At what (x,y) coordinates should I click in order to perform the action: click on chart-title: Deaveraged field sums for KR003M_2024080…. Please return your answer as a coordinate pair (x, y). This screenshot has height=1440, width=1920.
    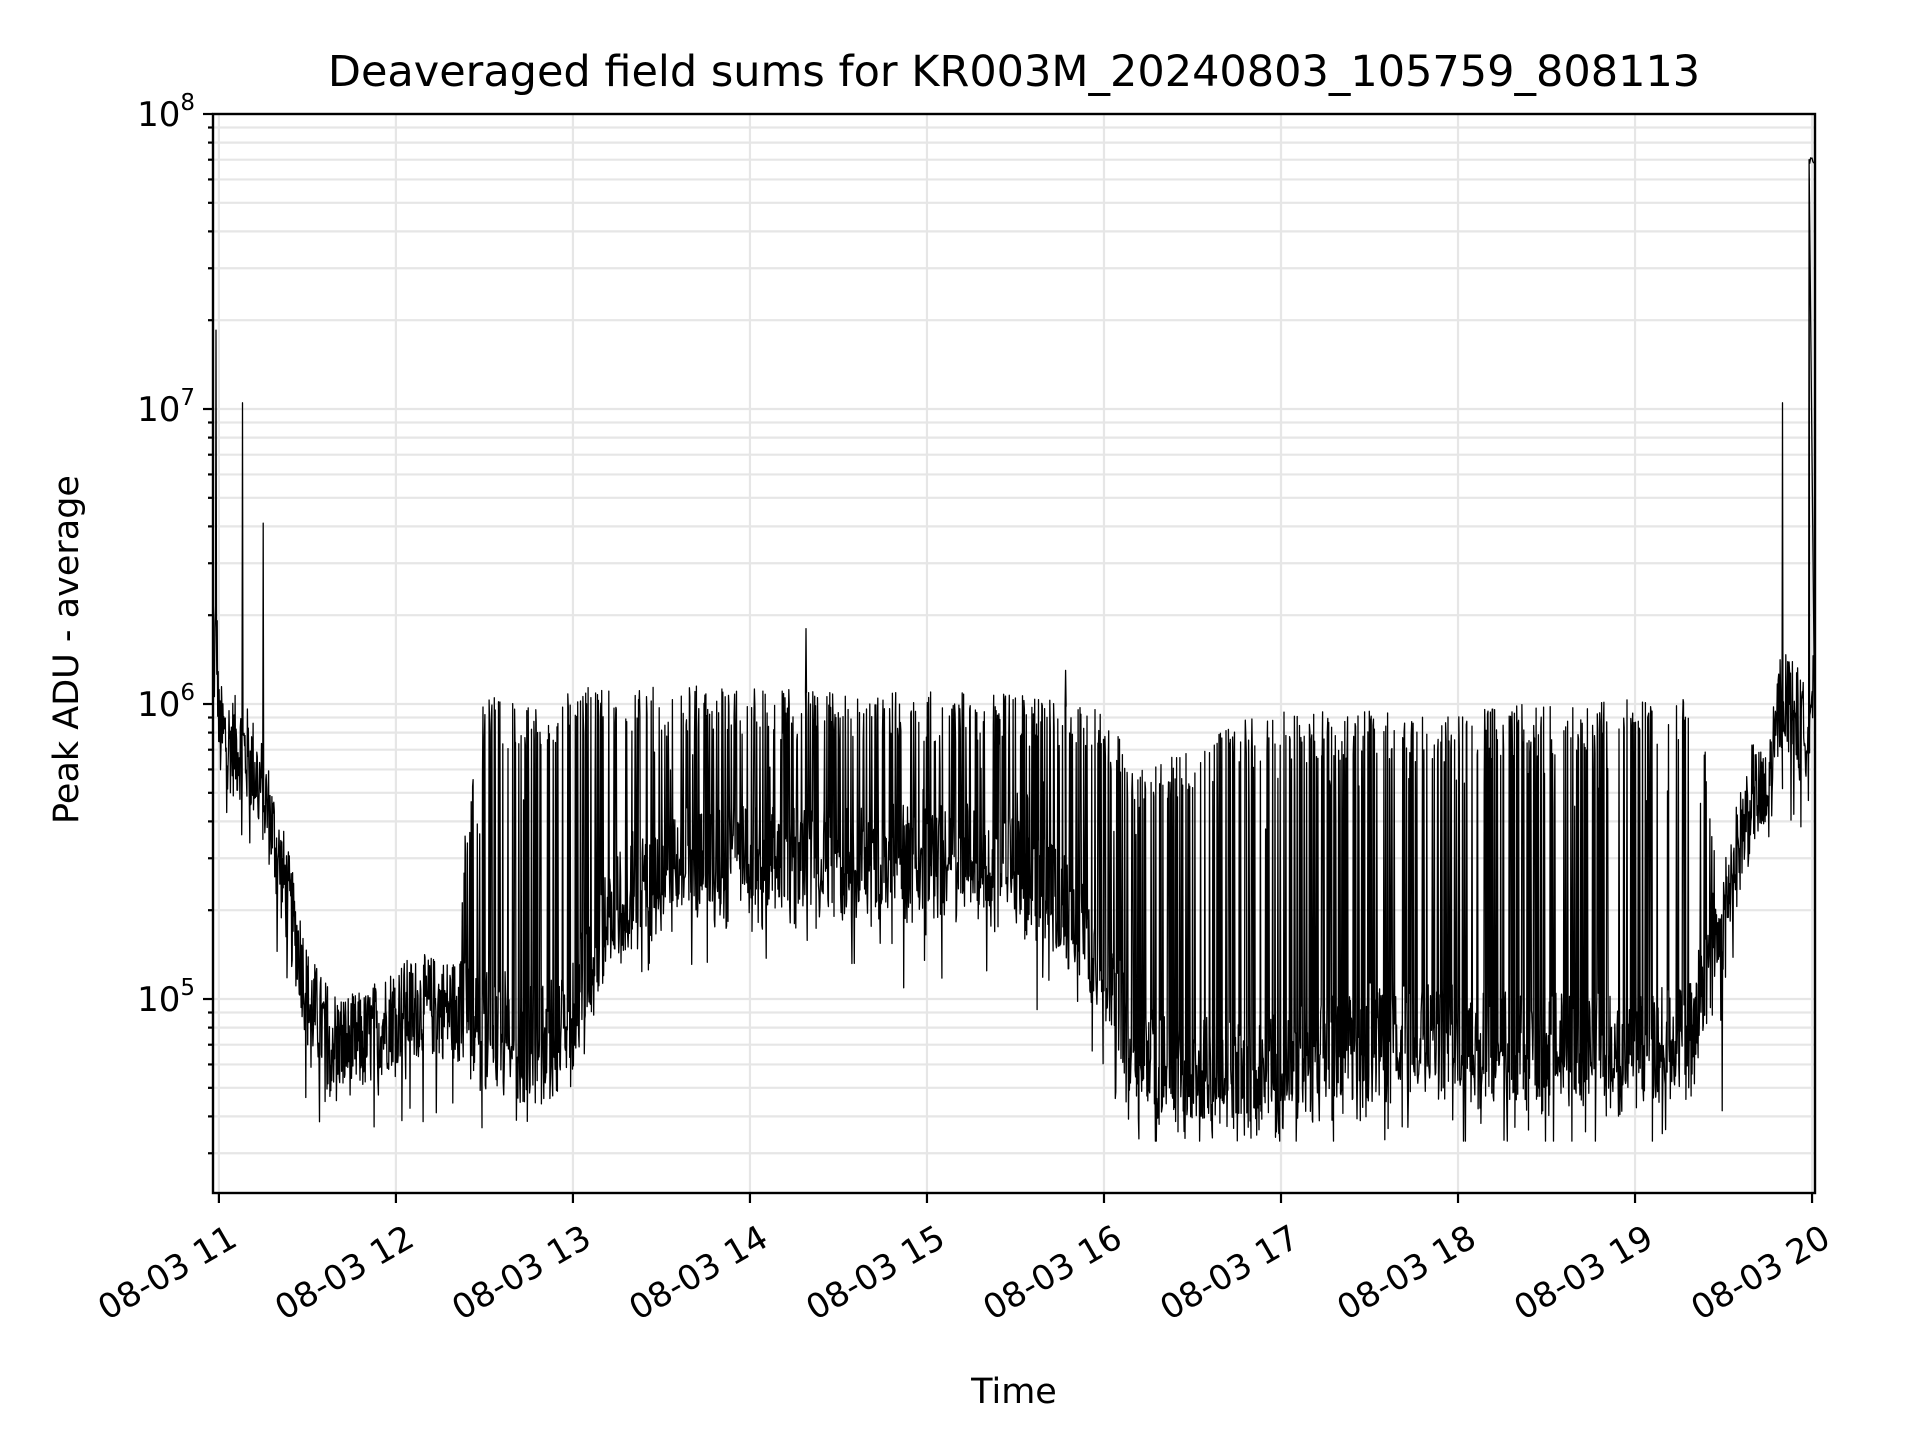
    Looking at the image, I should click on (1014, 72).